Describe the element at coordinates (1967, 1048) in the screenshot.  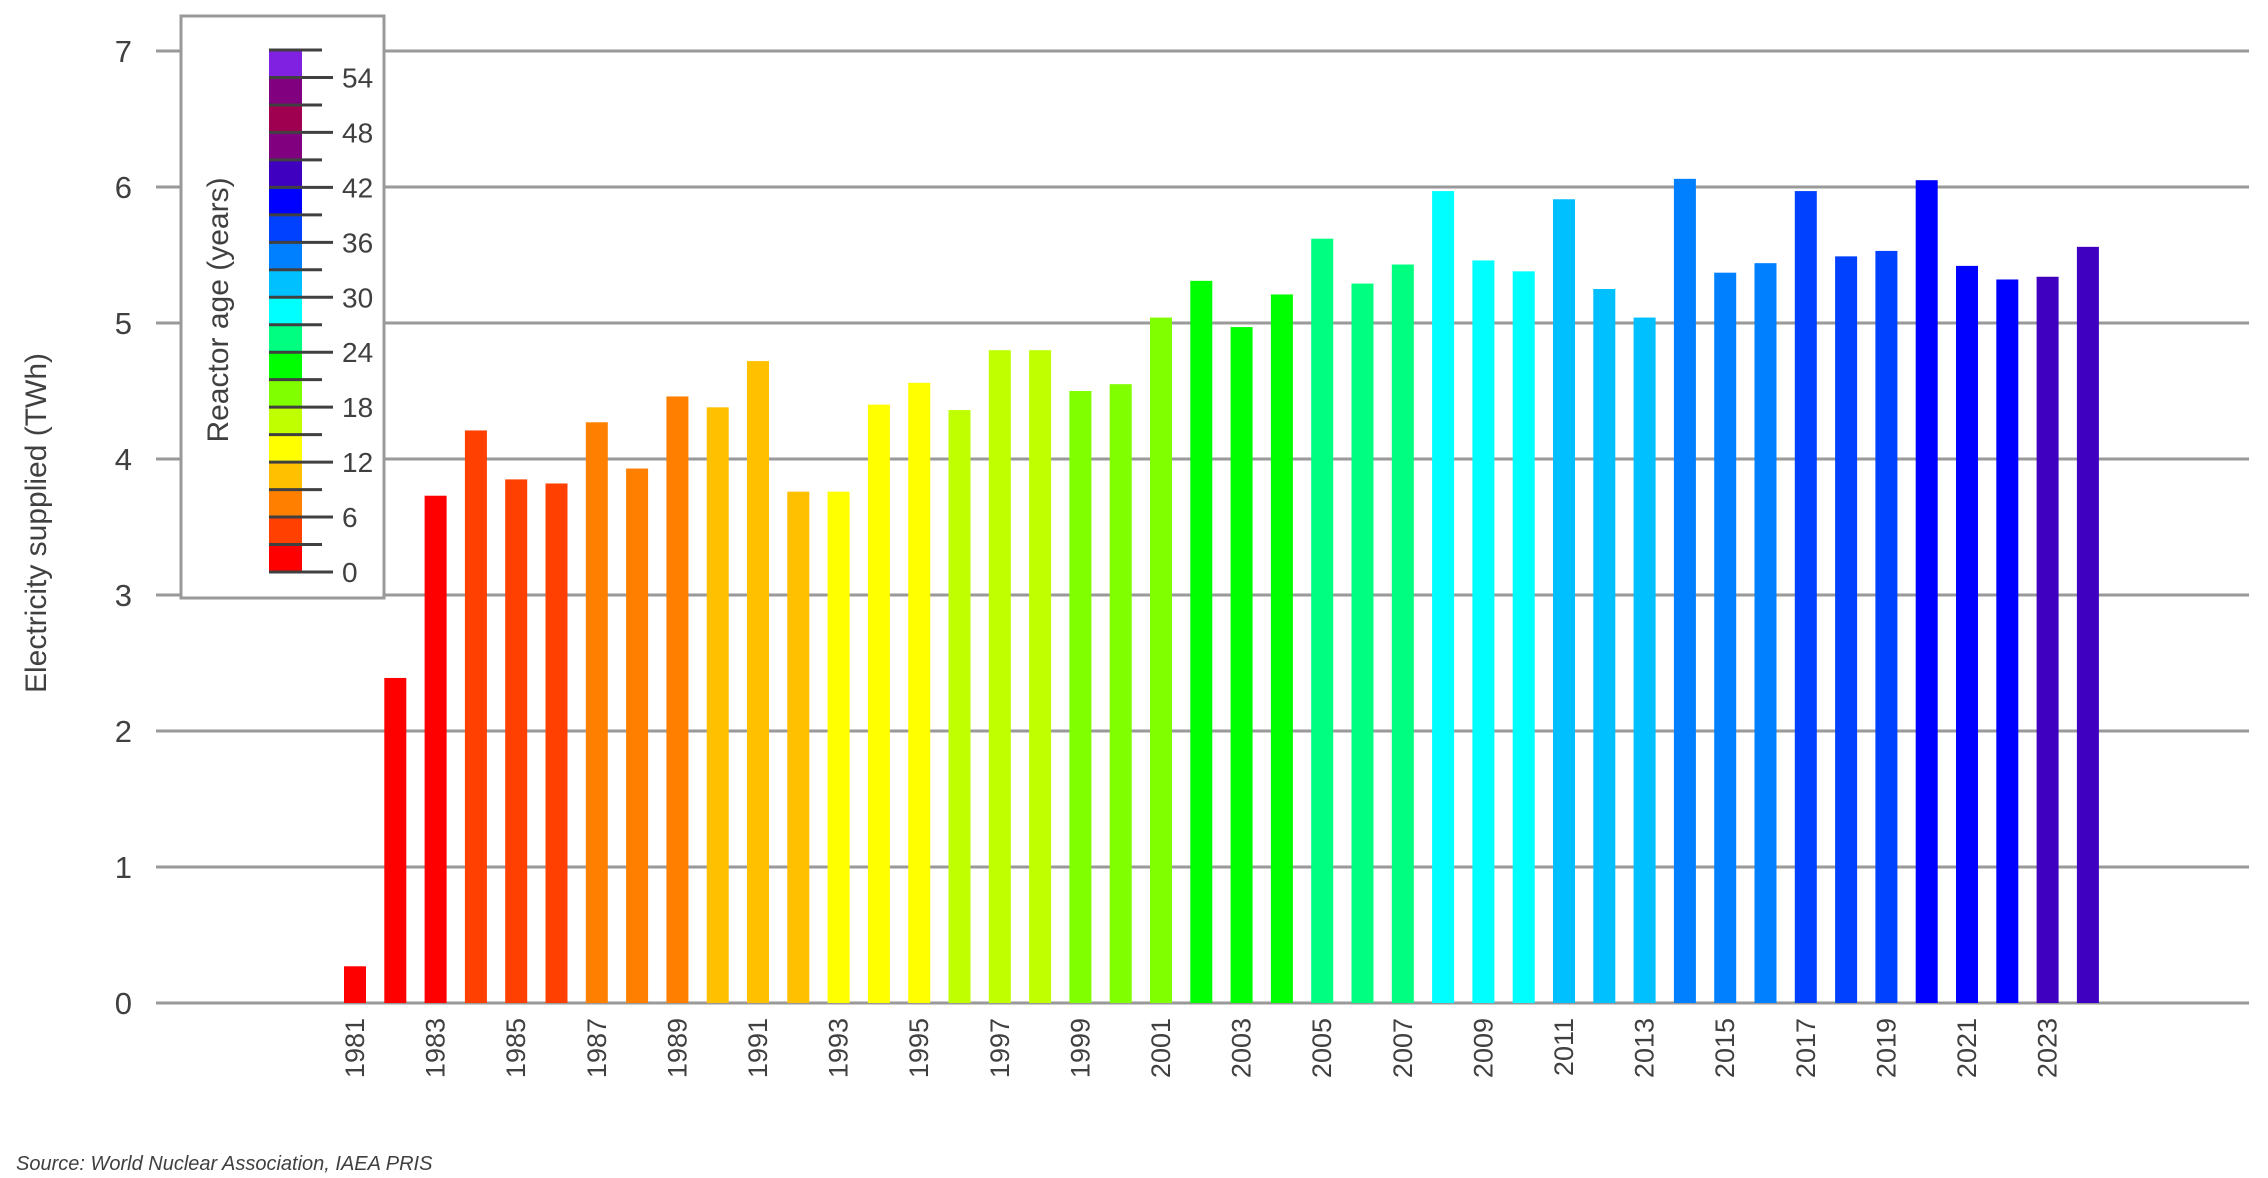
I see `x-tick-label: 2021` at that location.